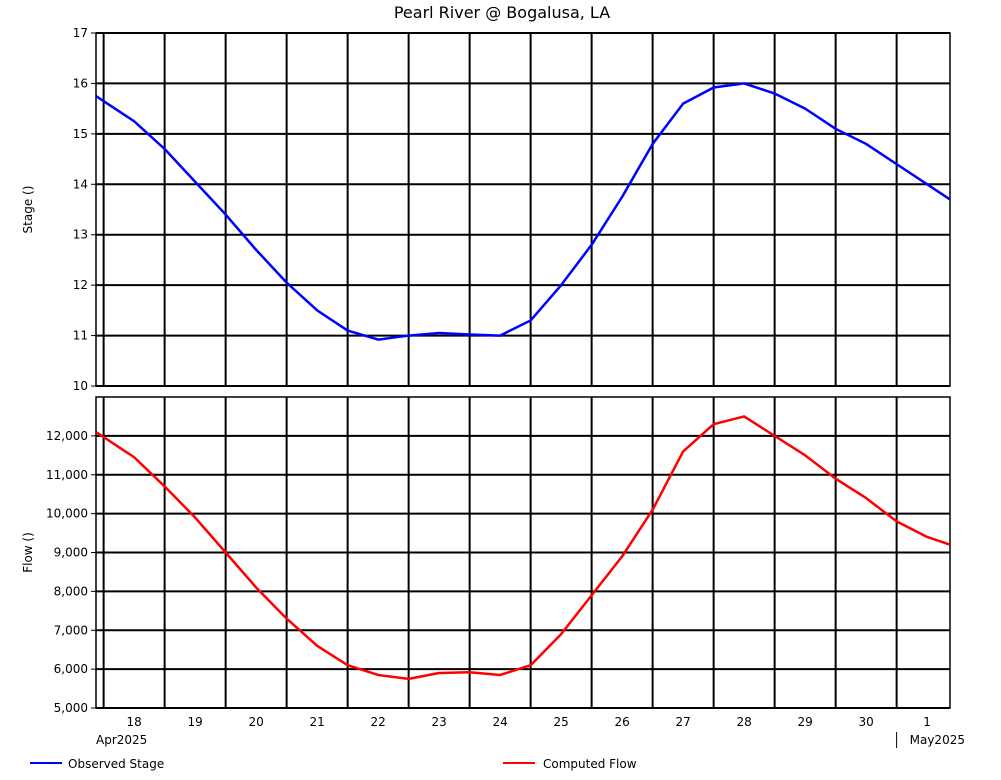 The width and height of the screenshot is (1001, 780). Describe the element at coordinates (80, 285) in the screenshot. I see `y-tick-label: 12` at that location.